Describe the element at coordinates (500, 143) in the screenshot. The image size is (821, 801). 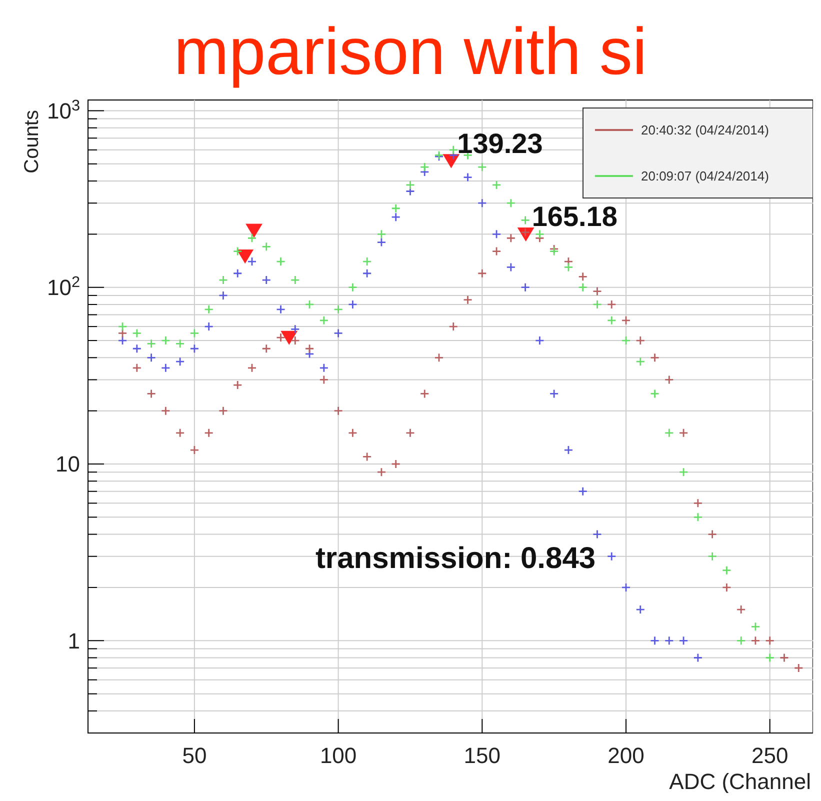
I see `annotation: 139.23` at that location.